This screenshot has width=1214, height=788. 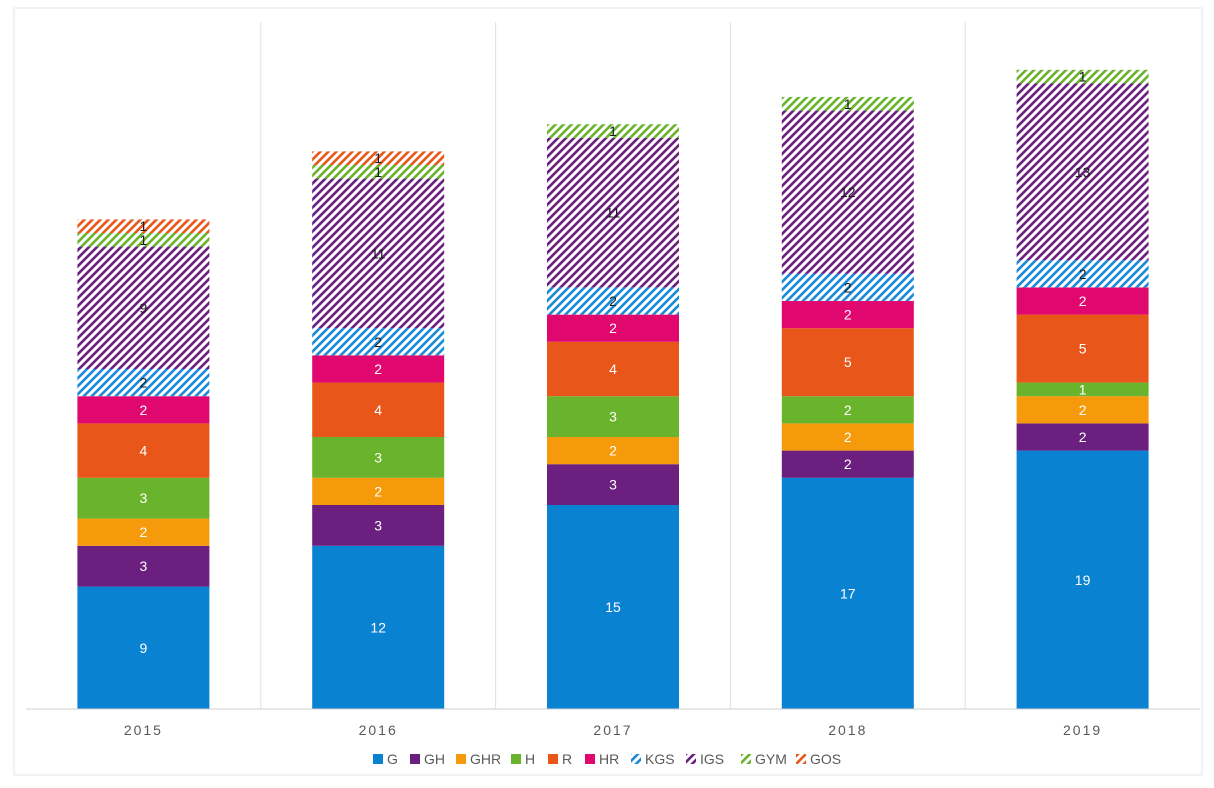 What do you see at coordinates (378, 253) in the screenshot?
I see `bar-segment-igs-2016` at bounding box center [378, 253].